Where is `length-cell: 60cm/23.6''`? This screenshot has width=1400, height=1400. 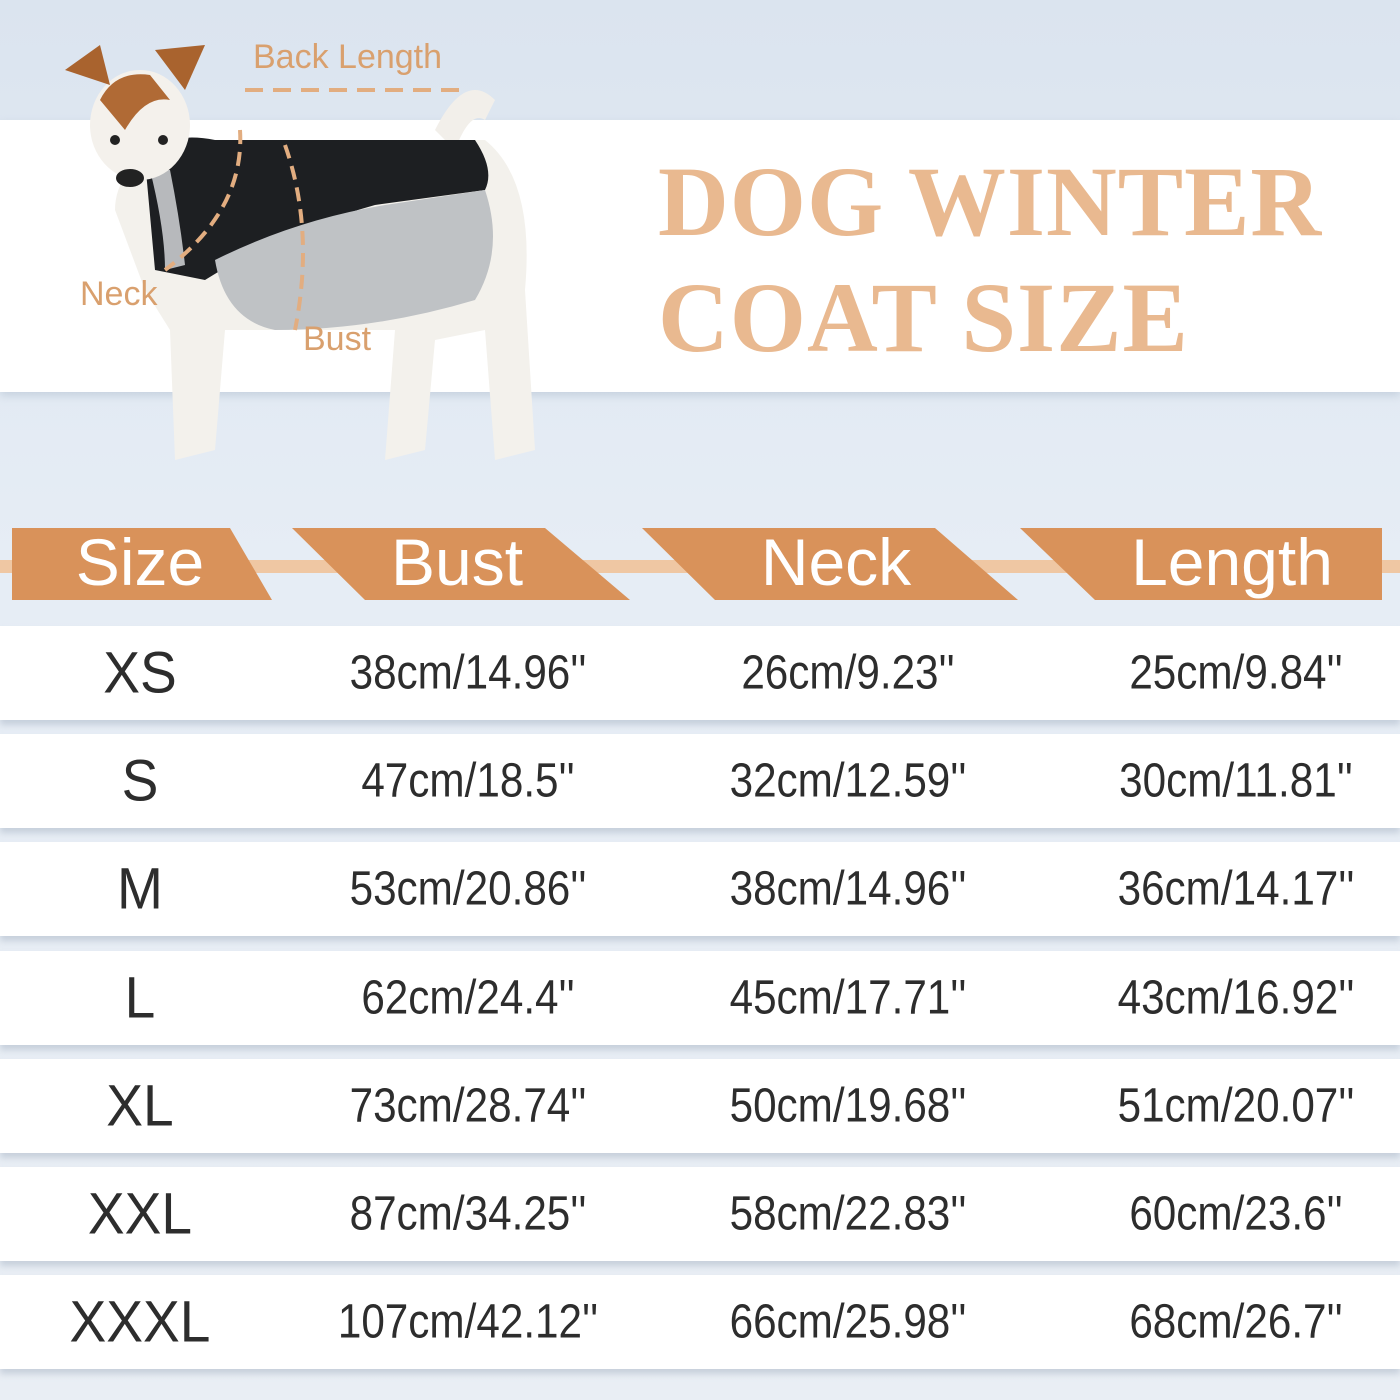
length-cell: 60cm/23.6'' is located at coordinates (1236, 1214).